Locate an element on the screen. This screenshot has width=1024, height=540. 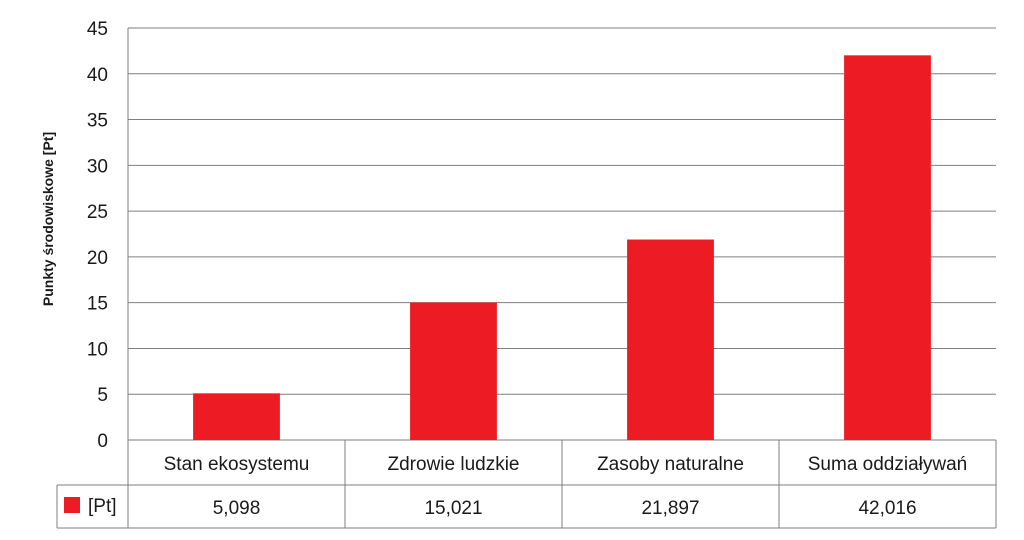
category-label: Stan ekosystemu is located at coordinates (237, 464).